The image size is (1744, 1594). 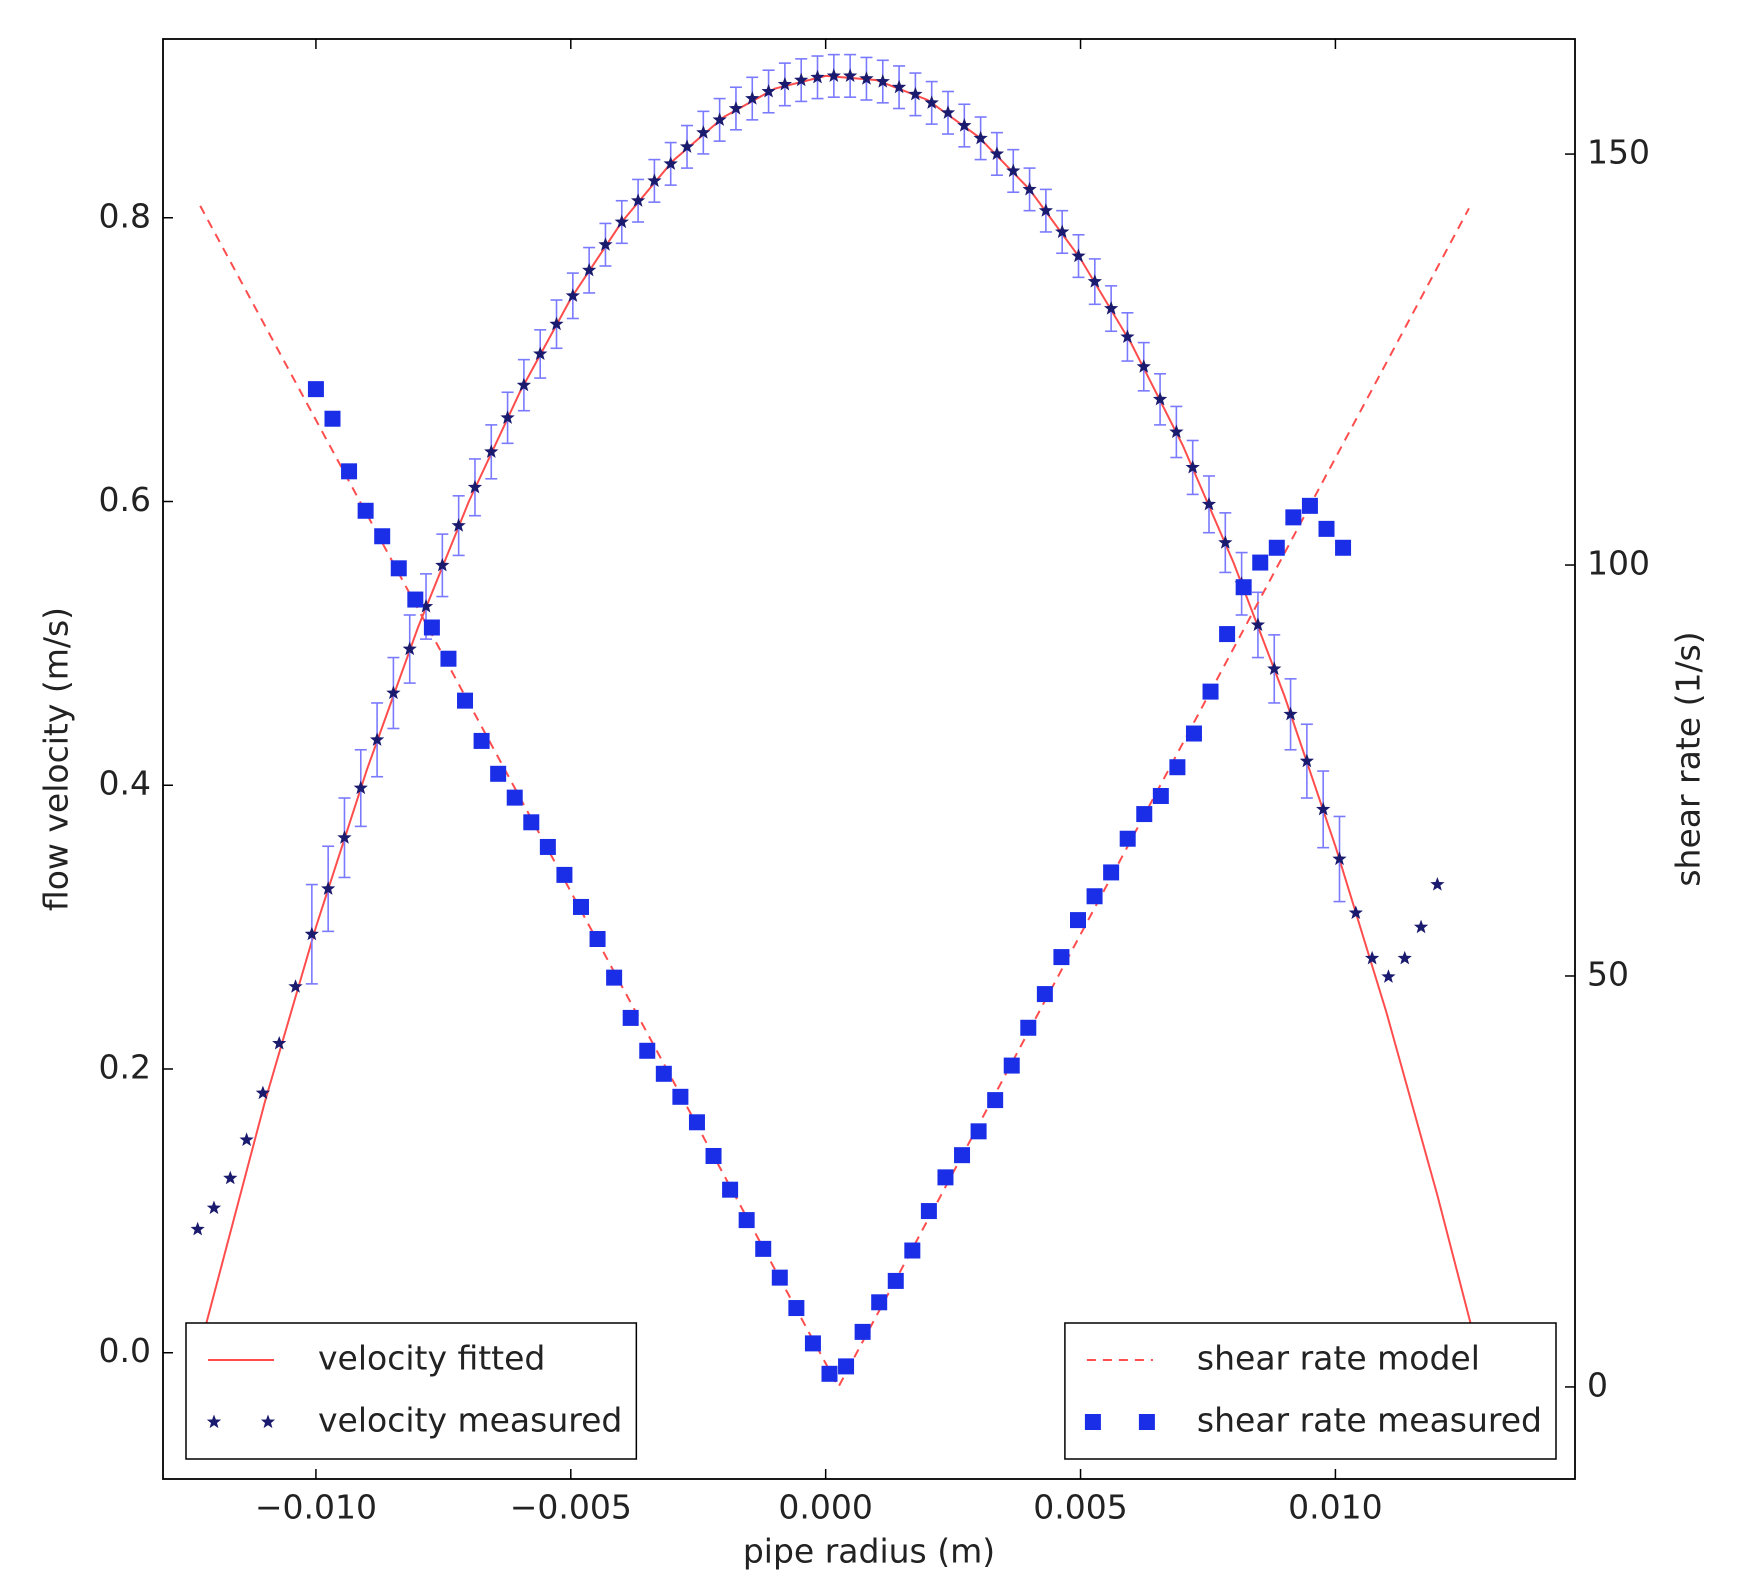 I want to click on y2-axis-label: shear rate (1/s), so click(x=1688, y=758).